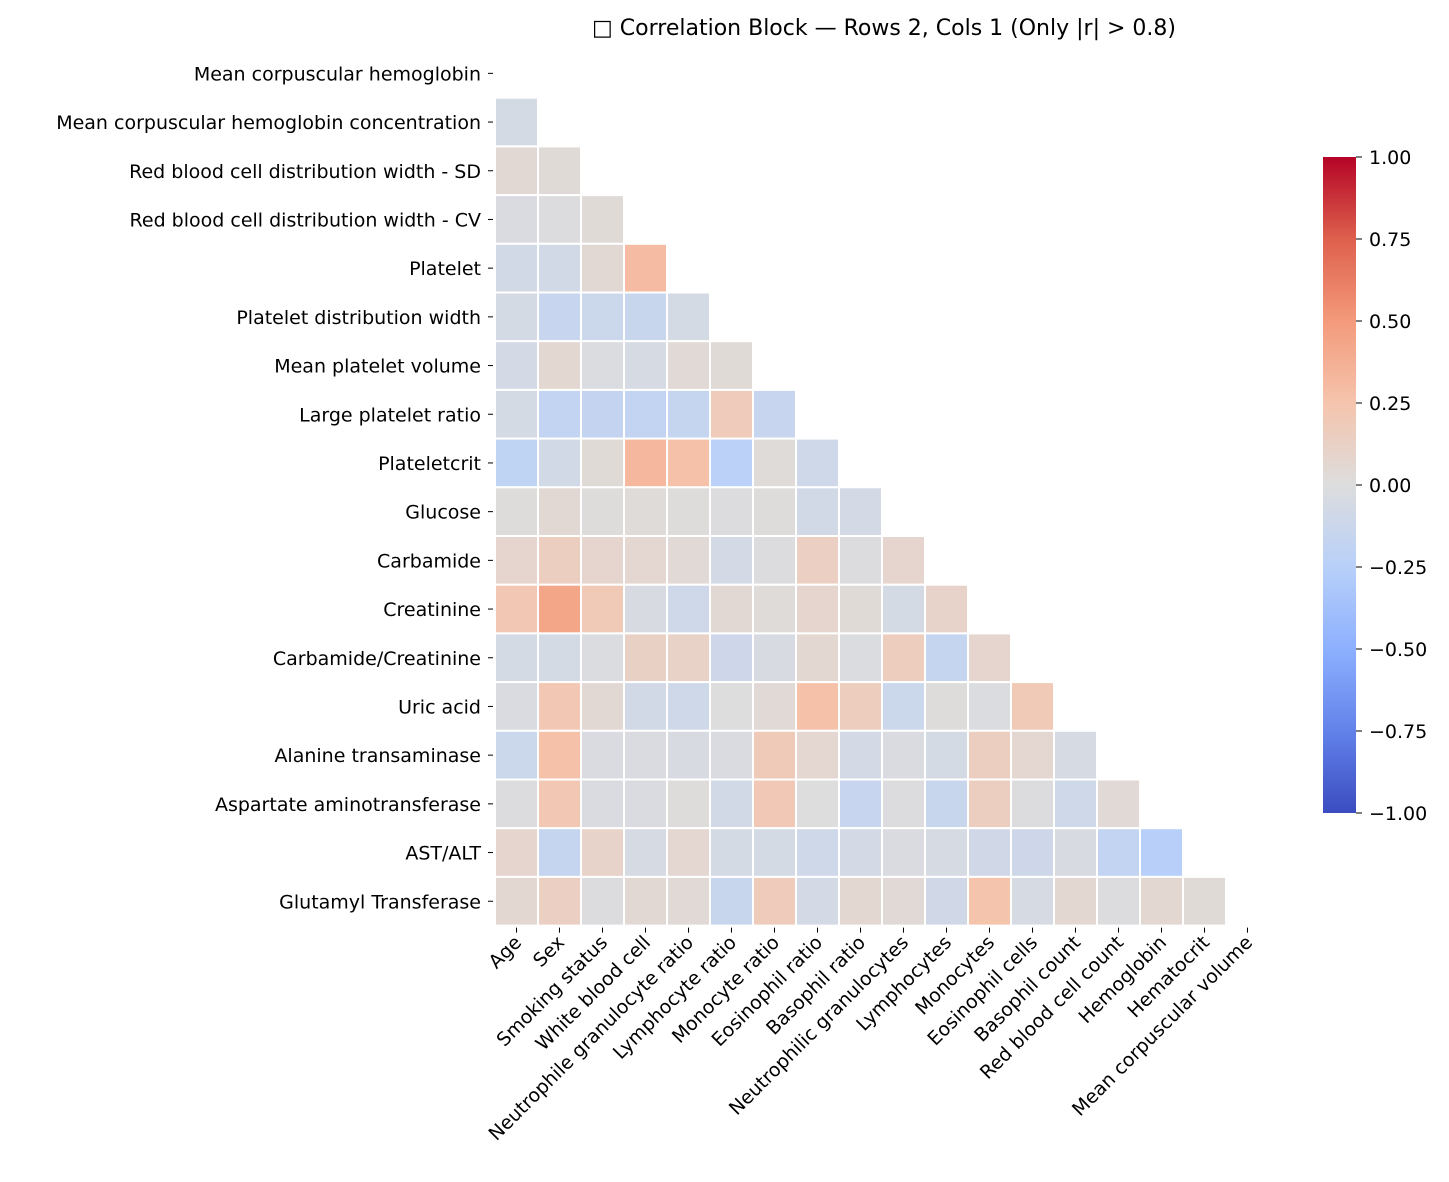  Describe the element at coordinates (429, 464) in the screenshot. I see `y-tick-label: Plateletcrit` at that location.